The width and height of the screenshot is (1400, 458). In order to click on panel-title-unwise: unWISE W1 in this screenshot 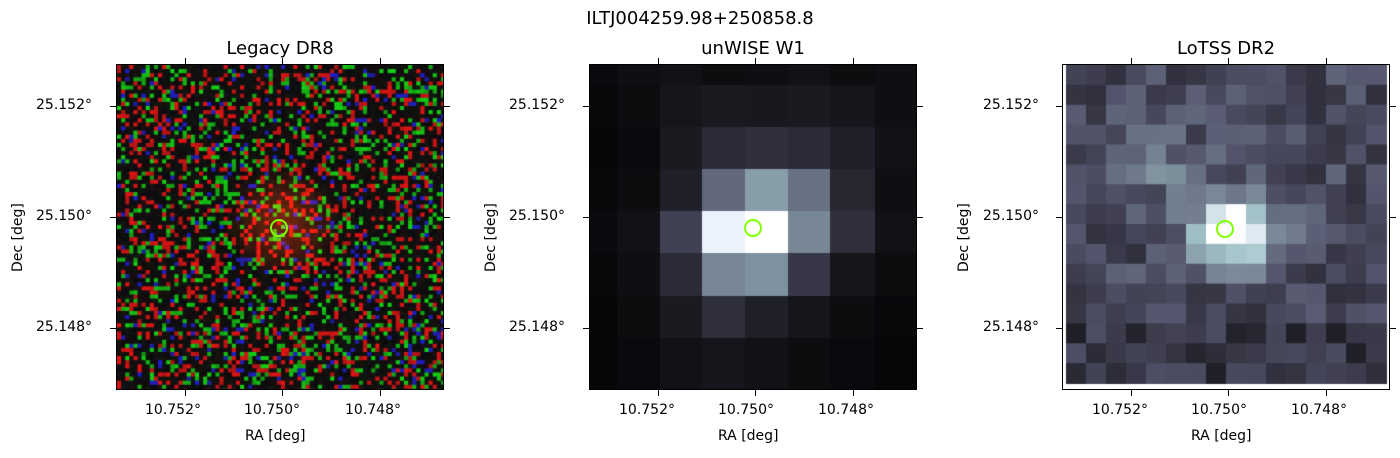, I will do `click(753, 48)`.